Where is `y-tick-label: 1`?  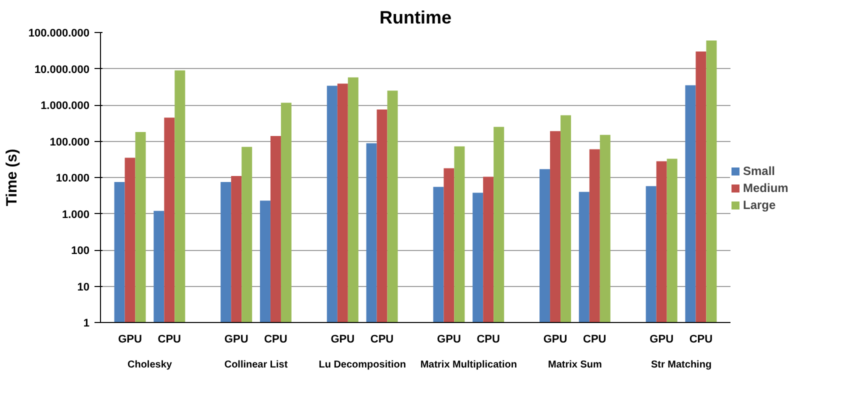 y-tick-label: 1 is located at coordinates (86, 324).